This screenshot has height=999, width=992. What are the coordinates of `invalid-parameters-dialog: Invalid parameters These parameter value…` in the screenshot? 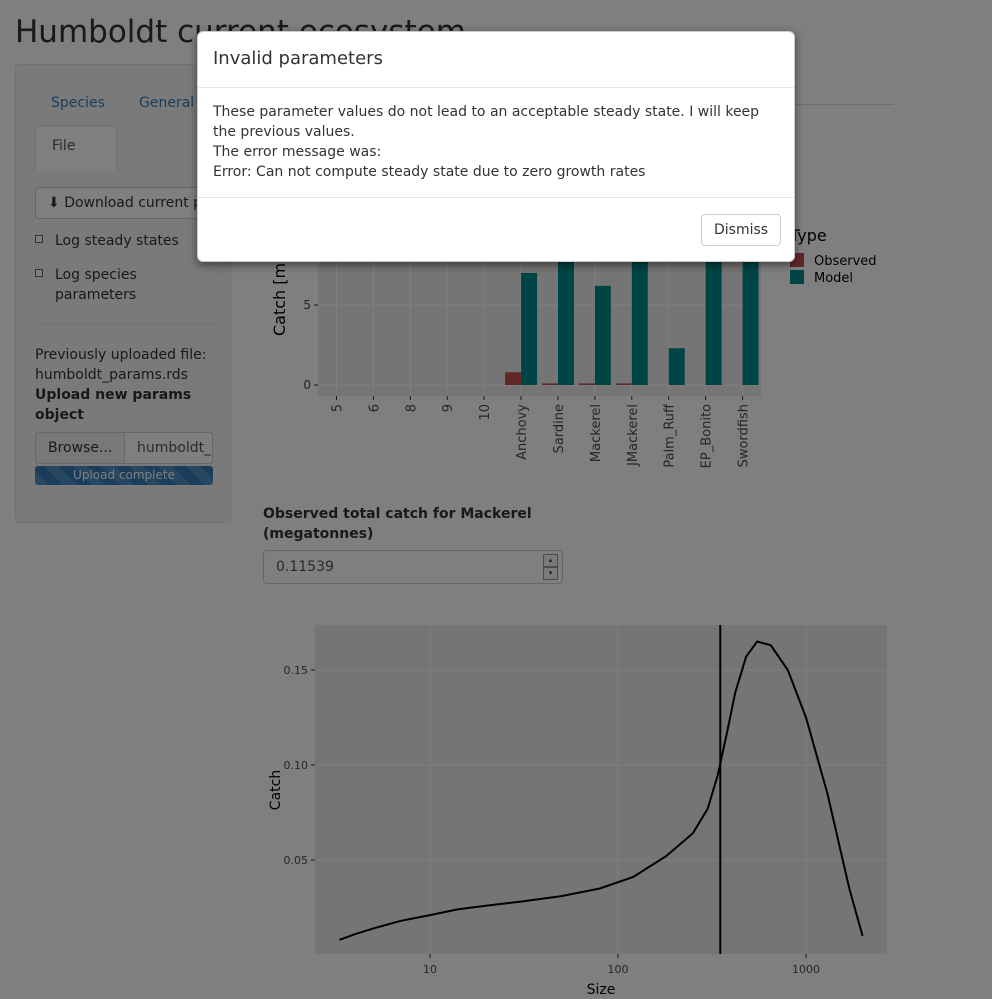 It's located at (496, 146).